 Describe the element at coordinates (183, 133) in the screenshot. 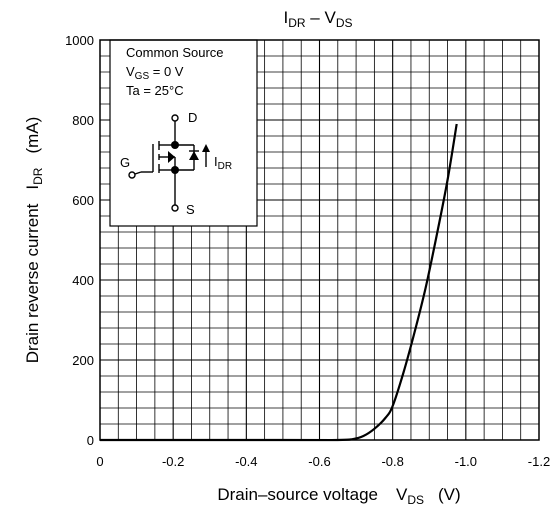

I see `conditions-box` at that location.